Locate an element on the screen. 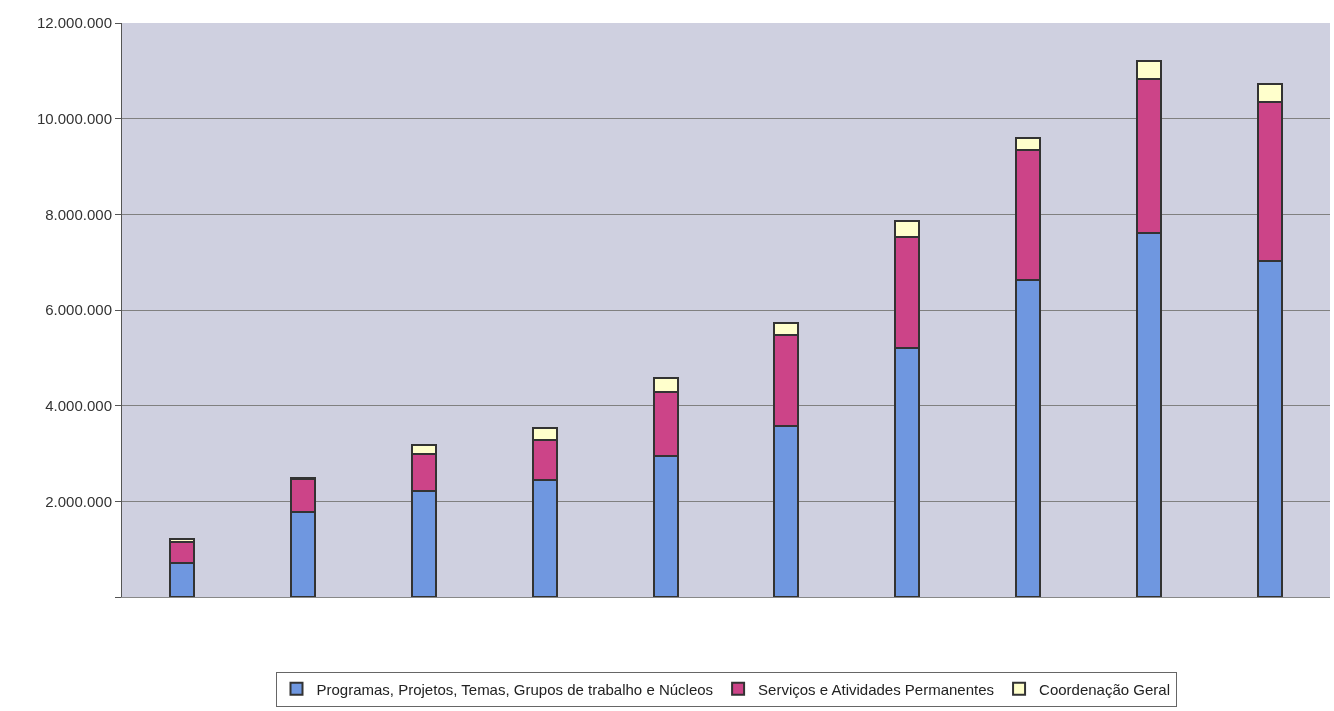 This screenshot has width=1334, height=711. y-tick-label: 4.000.000 is located at coordinates (78, 405).